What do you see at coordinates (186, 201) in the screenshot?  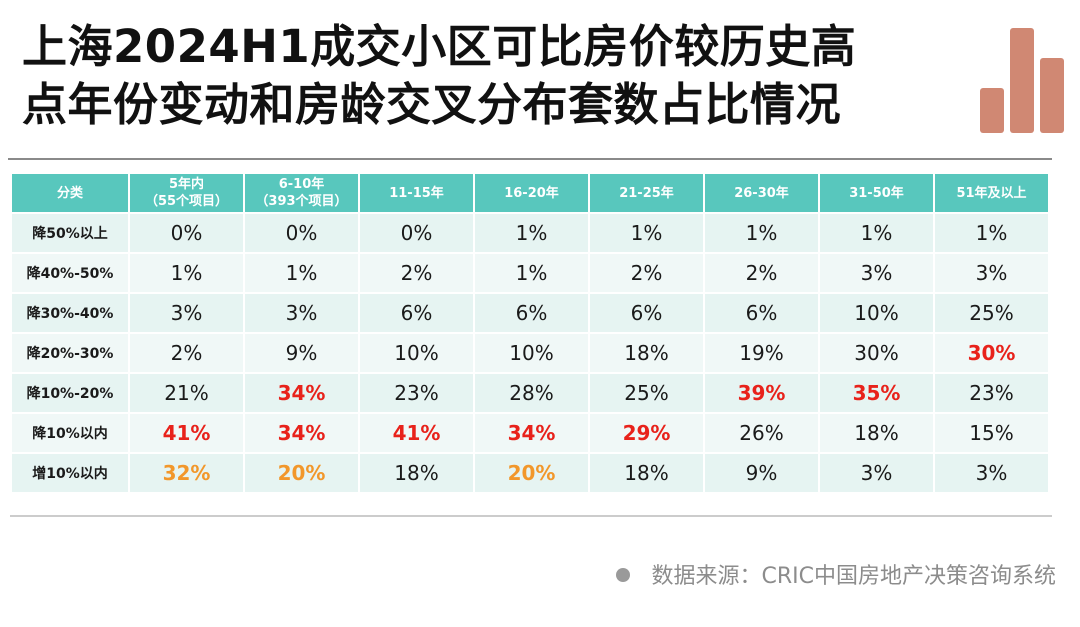 I see `header-sublabel: （55个项目）` at bounding box center [186, 201].